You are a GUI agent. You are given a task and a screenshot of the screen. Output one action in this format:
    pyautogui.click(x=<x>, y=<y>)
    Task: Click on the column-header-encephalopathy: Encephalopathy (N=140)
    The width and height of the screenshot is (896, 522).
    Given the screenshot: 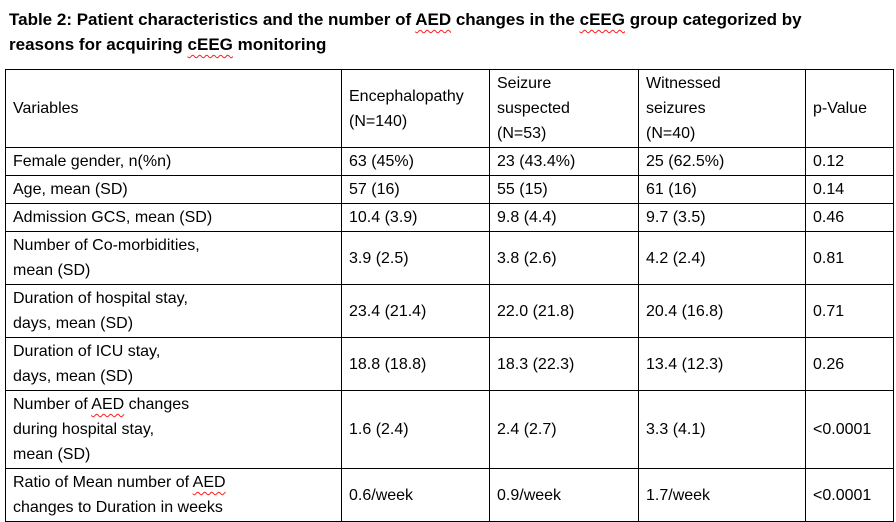 What is the action you would take?
    pyautogui.click(x=415, y=108)
    